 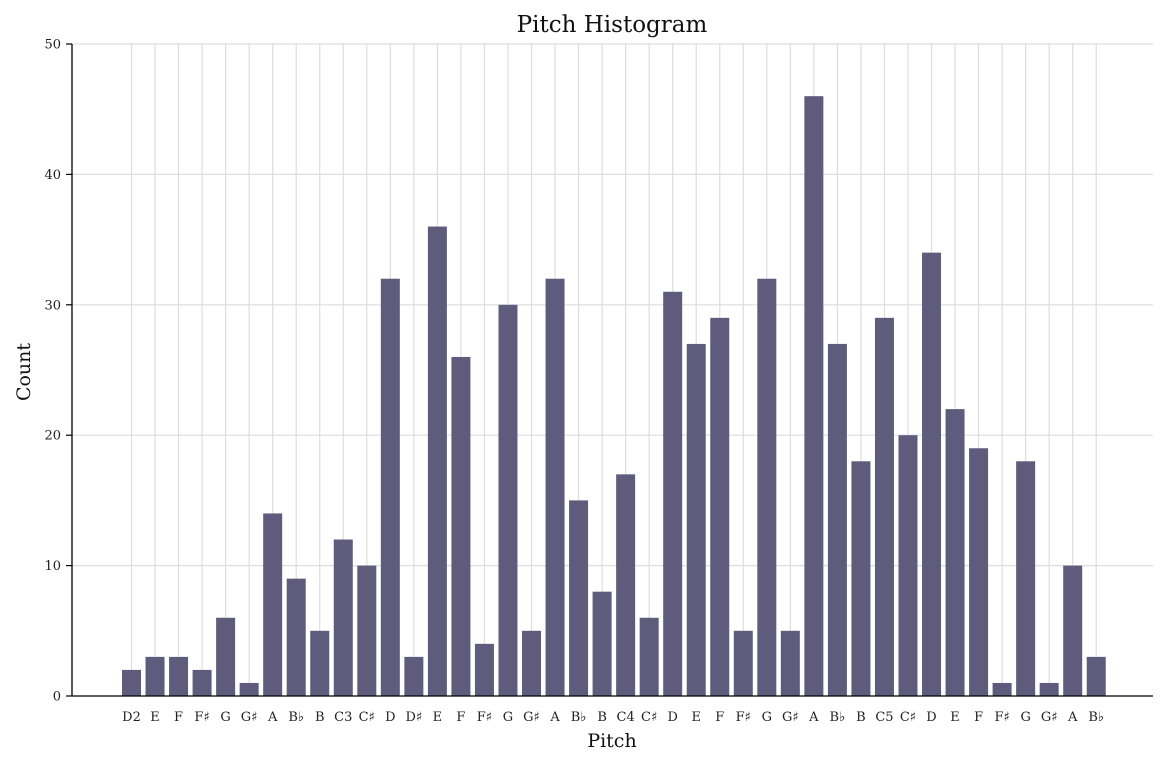 I want to click on y-axis-label: Count, so click(x=24, y=372).